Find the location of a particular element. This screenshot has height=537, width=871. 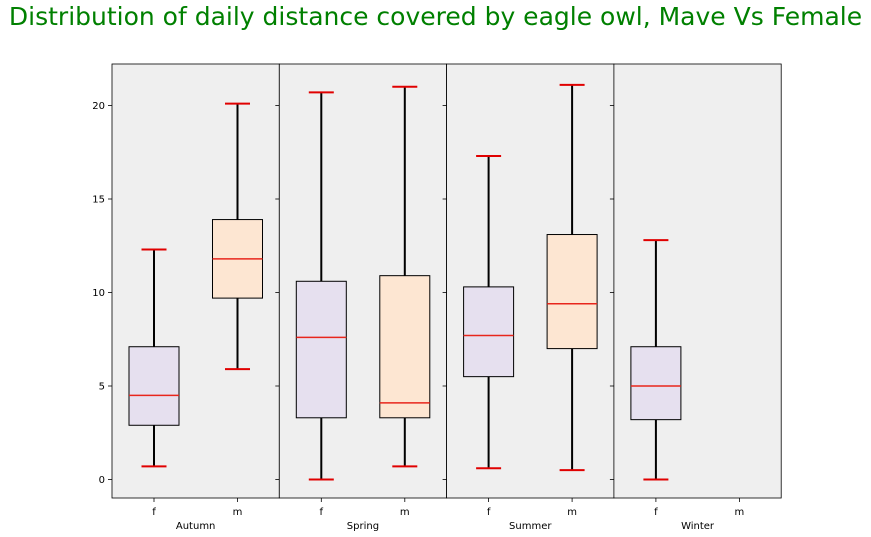

y-tick-label: 20 is located at coordinates (98, 106).